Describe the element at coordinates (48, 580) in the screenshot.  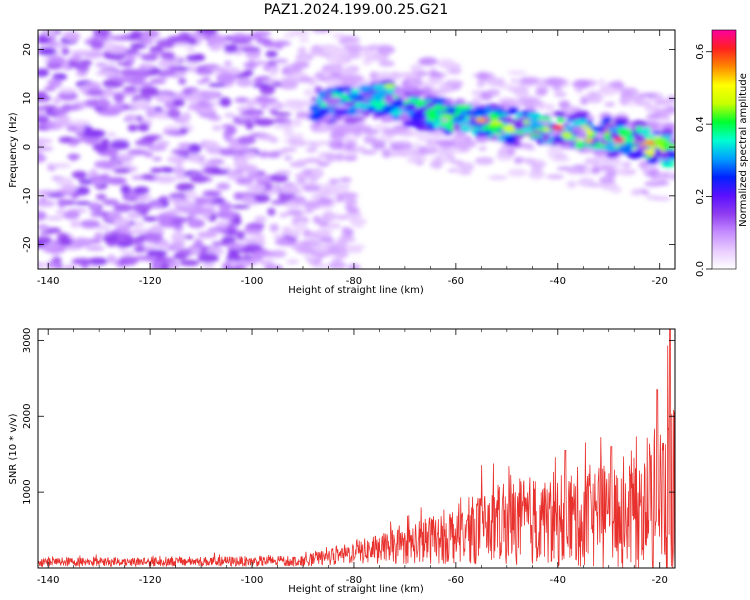
I see `snr-x-tick-label: -140` at that location.